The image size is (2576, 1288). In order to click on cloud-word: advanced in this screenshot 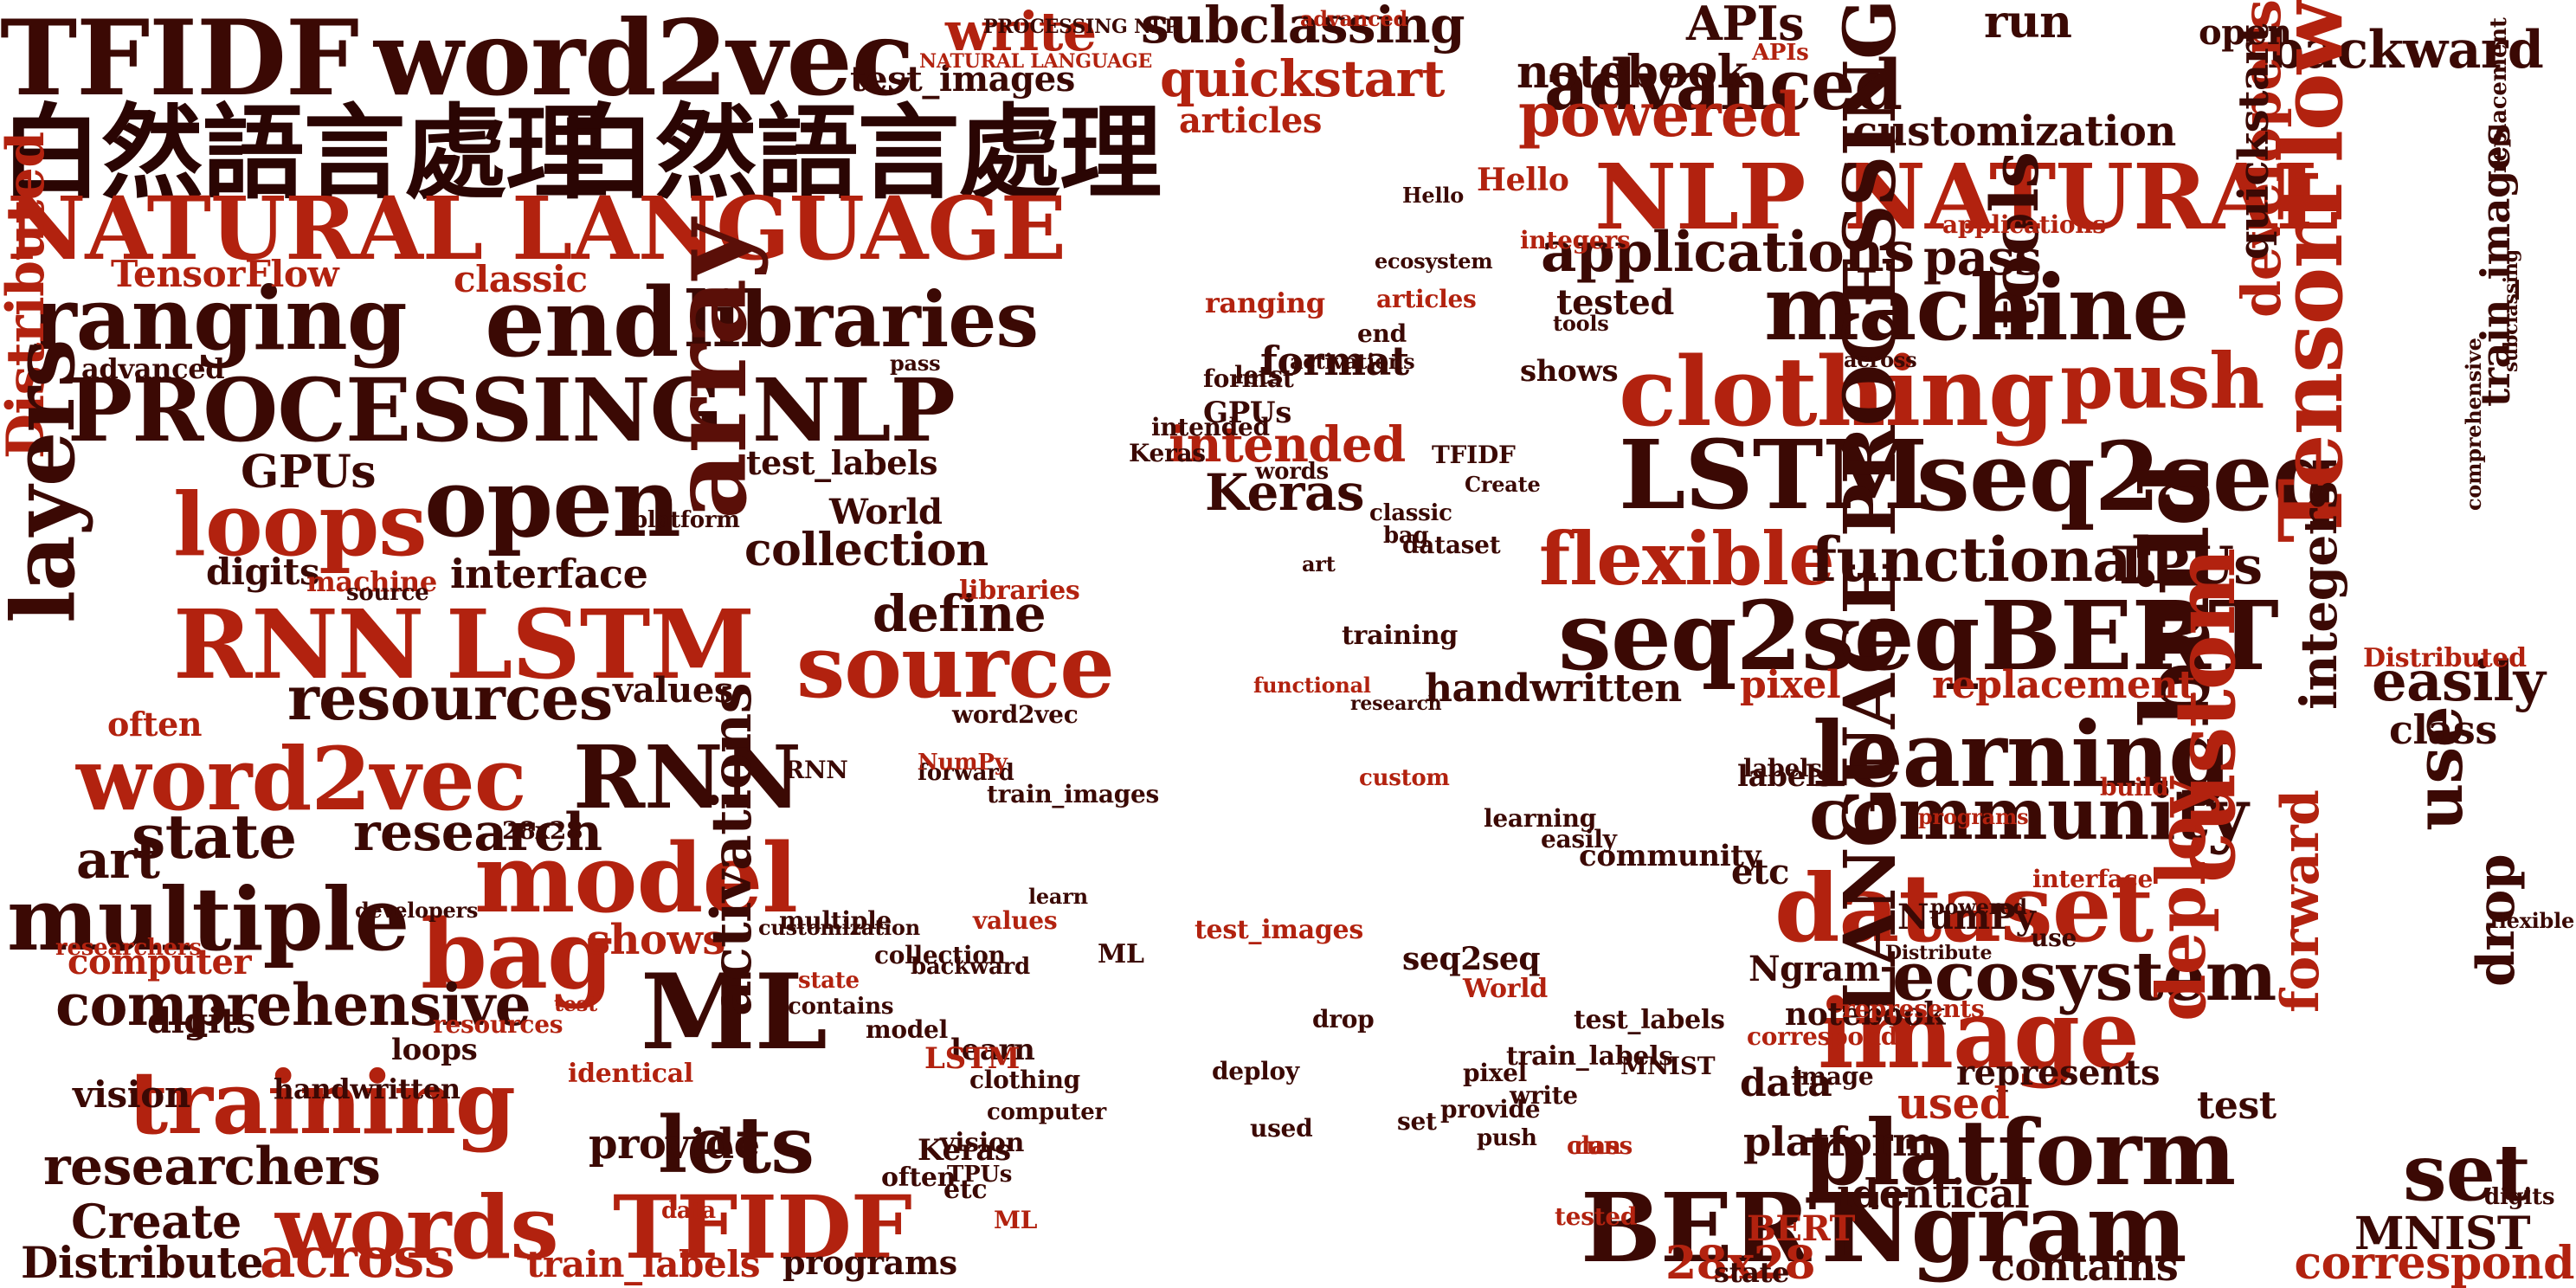, I will do `click(1723, 85)`.